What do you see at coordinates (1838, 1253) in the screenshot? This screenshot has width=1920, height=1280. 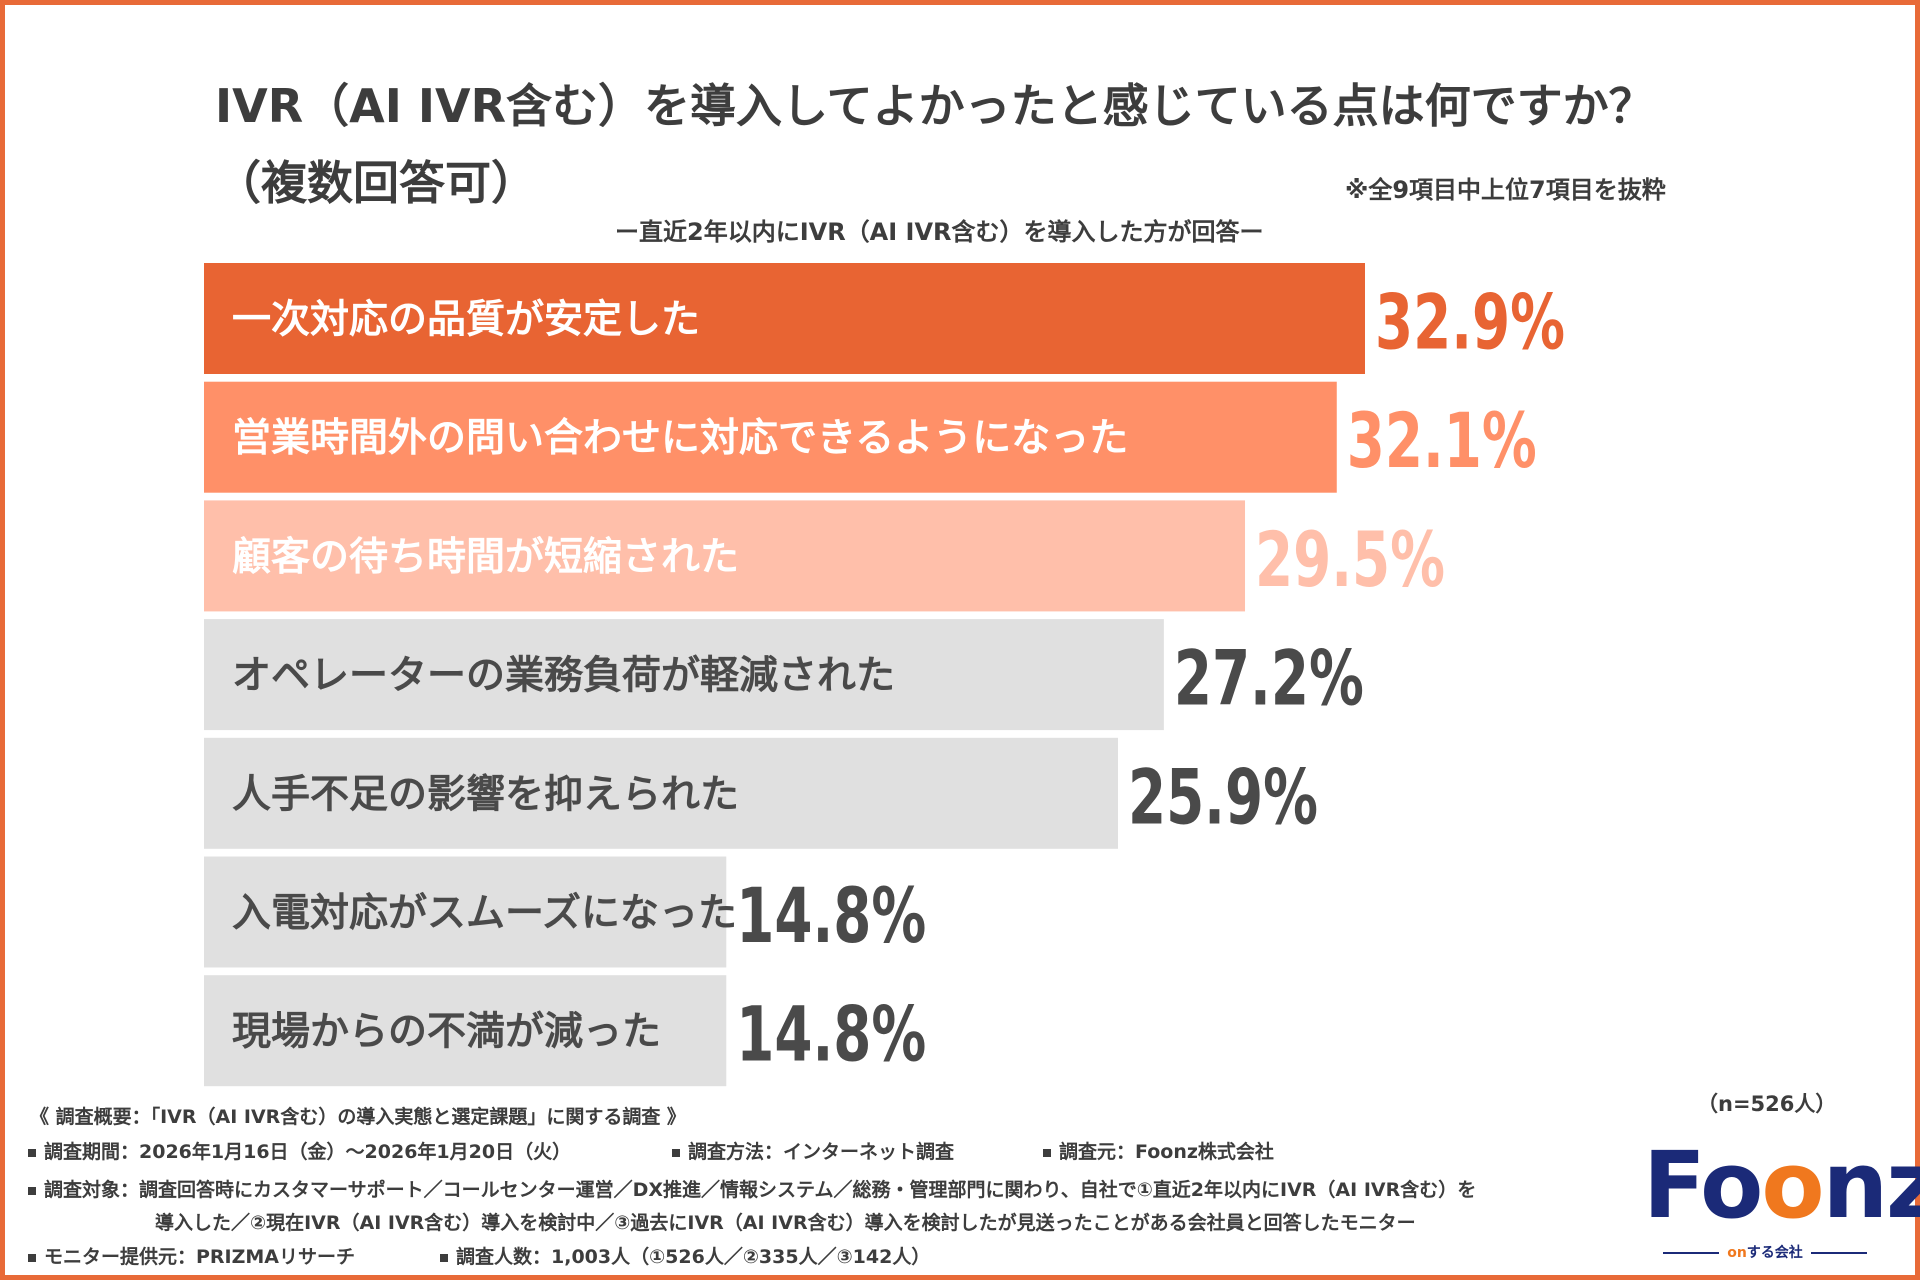 I see `tagline-rule-right` at bounding box center [1838, 1253].